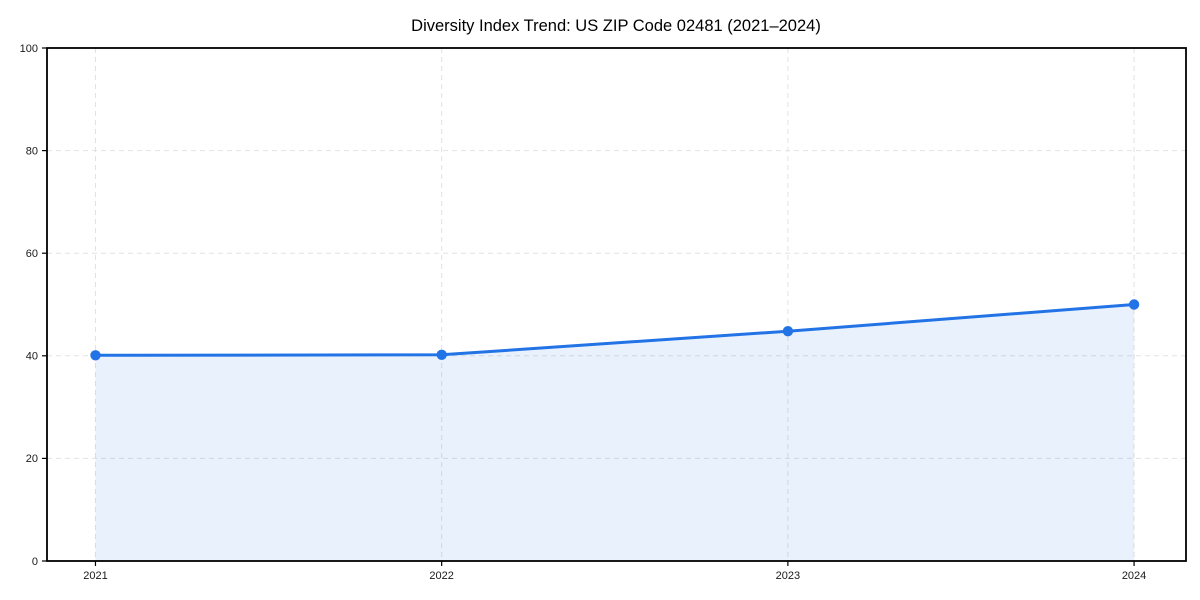 Image resolution: width=1200 pixels, height=600 pixels. I want to click on x-tick-label: 2021, so click(95, 576).